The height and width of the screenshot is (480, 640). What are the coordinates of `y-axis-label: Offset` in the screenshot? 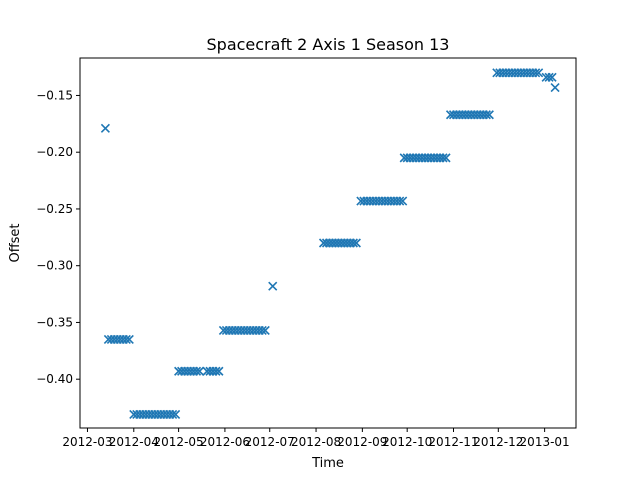 It's located at (15, 242).